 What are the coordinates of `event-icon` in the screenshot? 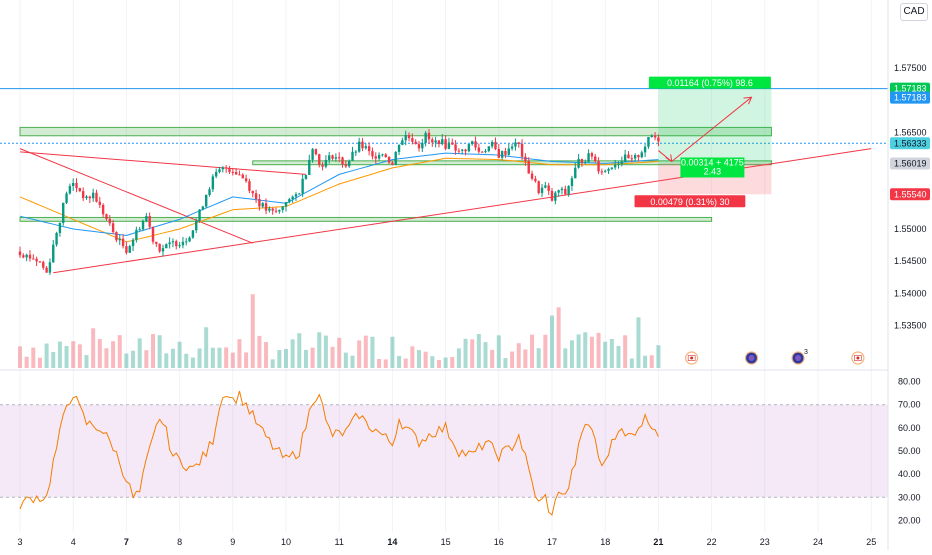 It's located at (751, 358).